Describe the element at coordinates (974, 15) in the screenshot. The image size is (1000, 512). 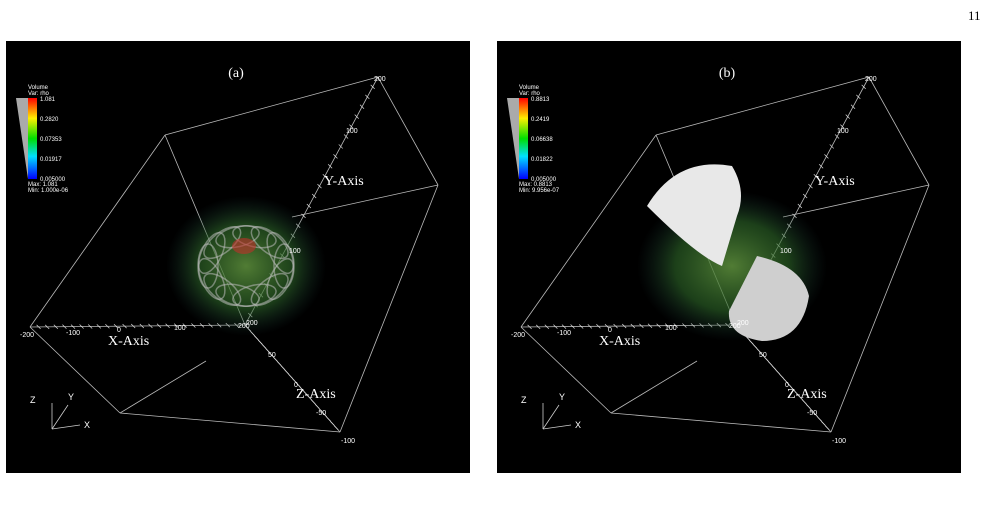
I see `page-number: 11` at that location.